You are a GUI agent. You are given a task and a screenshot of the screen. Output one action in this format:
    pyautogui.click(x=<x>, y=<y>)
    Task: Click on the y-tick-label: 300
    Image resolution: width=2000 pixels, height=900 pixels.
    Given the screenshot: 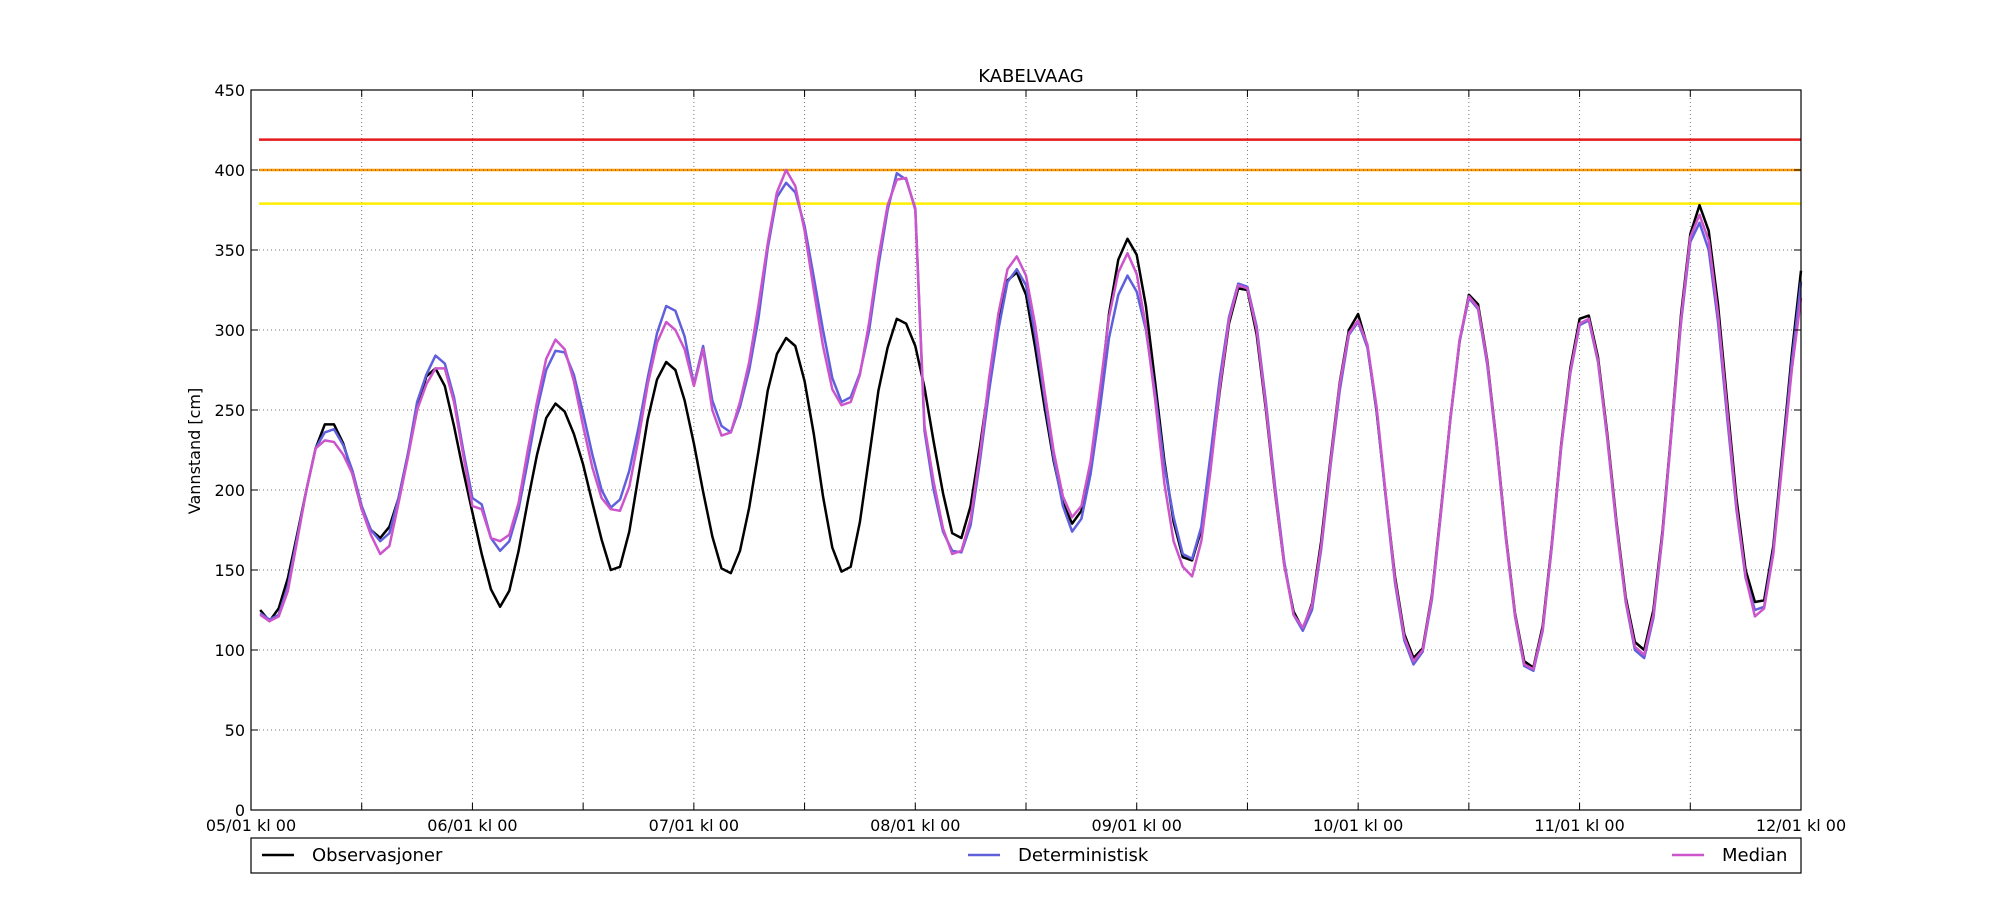 What is the action you would take?
    pyautogui.click(x=229, y=330)
    